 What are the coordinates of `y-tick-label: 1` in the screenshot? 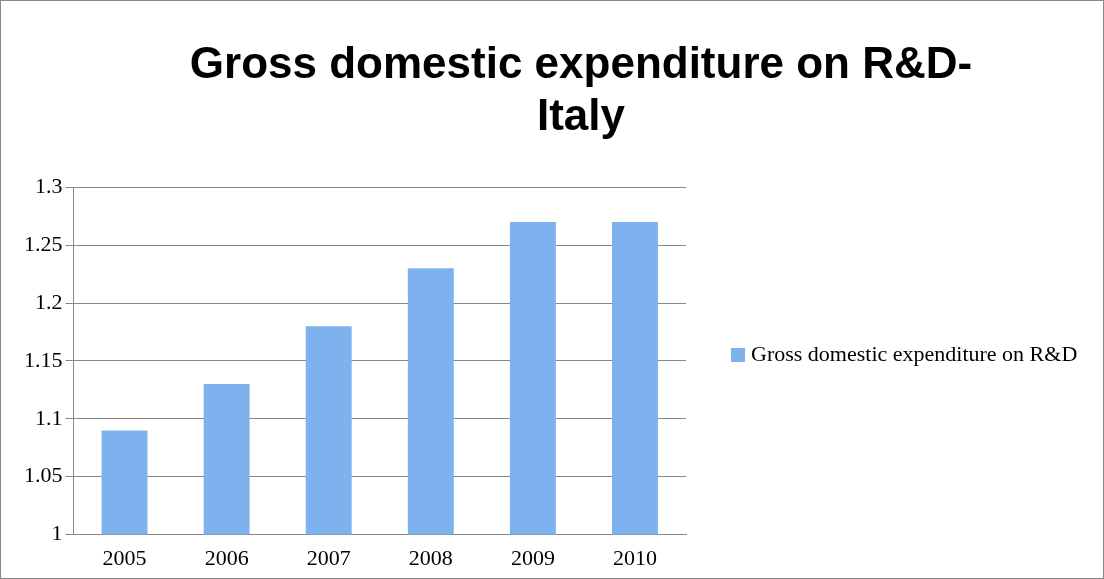 It's located at (57, 533).